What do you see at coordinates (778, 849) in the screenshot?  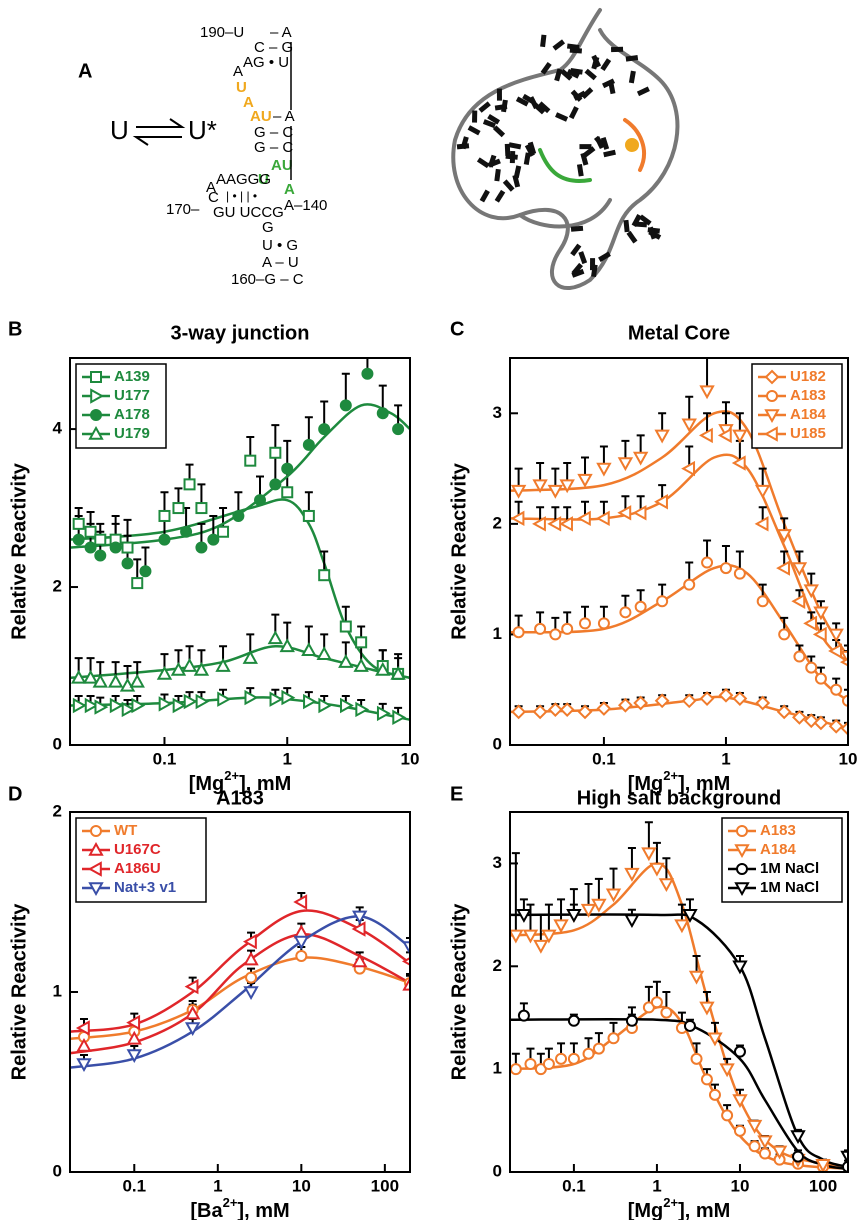 I see `legend-label: A184` at bounding box center [778, 849].